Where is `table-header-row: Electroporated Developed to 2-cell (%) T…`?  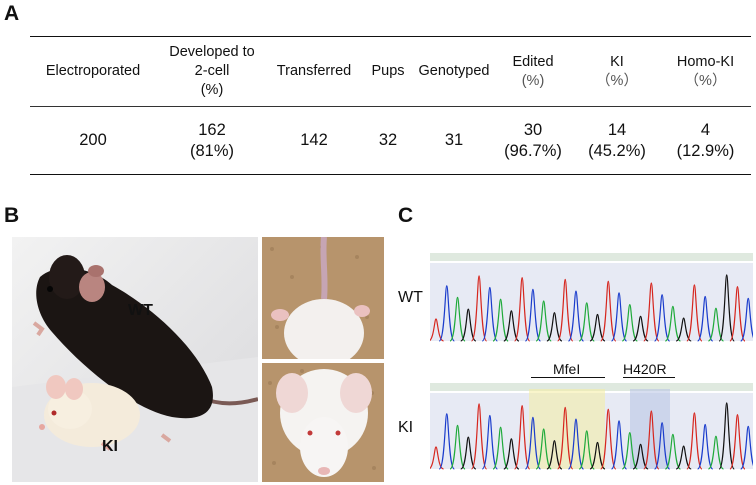 table-header-row: Electroporated Developed to 2-cell (%) T… is located at coordinates (390, 71).